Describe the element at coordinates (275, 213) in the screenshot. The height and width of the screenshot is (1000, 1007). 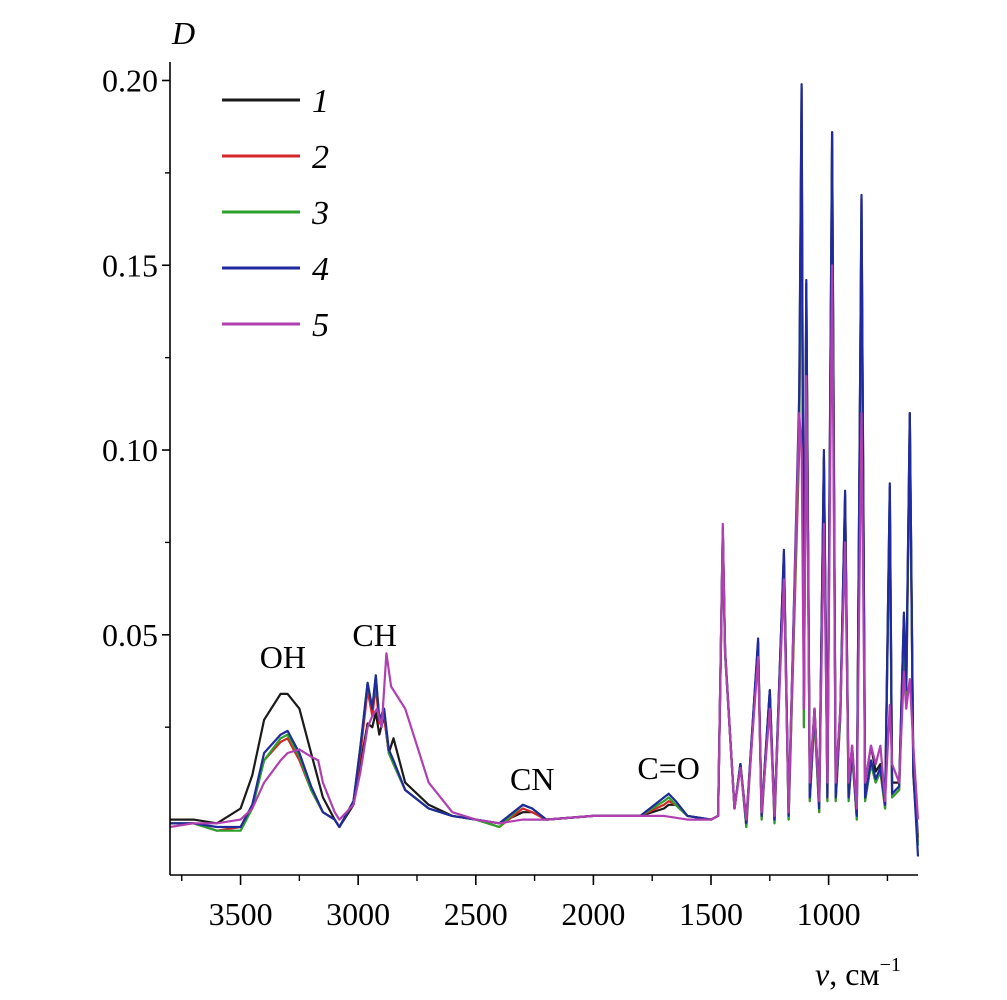
I see `legend: 1 2 3 4 5` at that location.